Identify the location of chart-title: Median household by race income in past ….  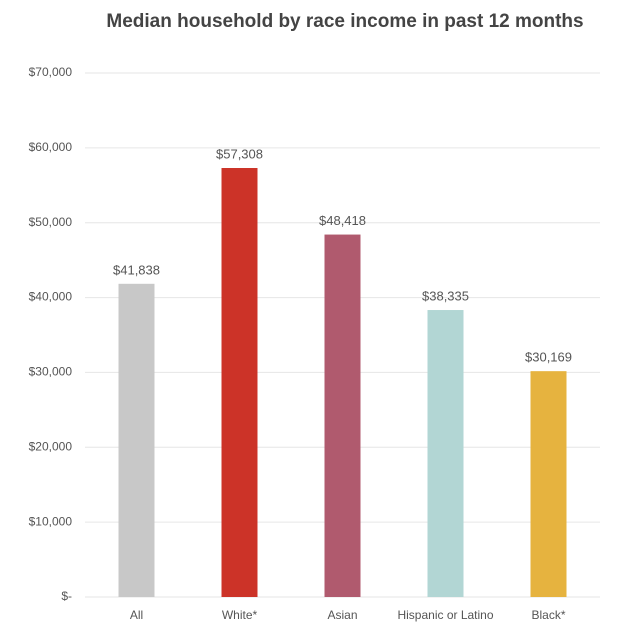
(344, 21).